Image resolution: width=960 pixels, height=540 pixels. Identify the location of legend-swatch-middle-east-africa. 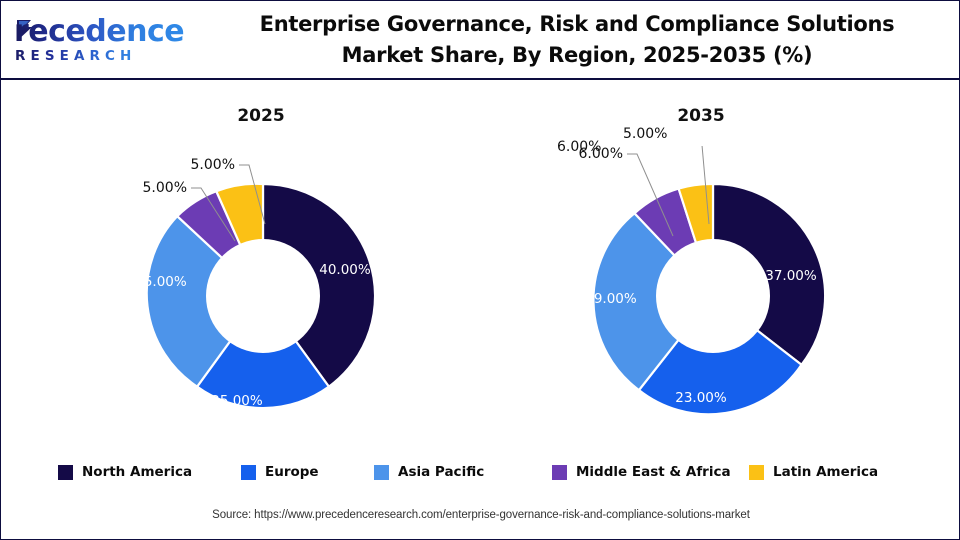
(559, 472).